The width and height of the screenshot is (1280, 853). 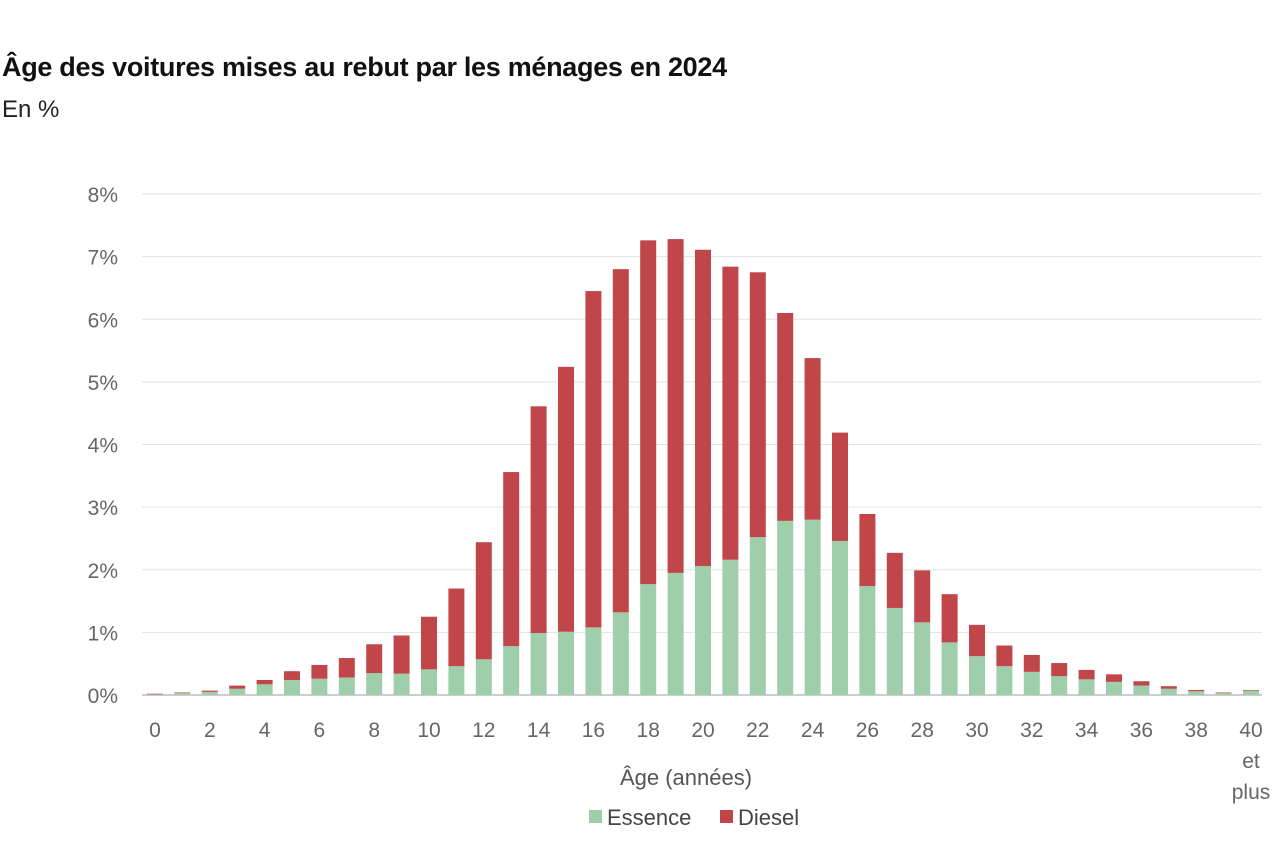 I want to click on legend-swatch-diesel, so click(x=726, y=816).